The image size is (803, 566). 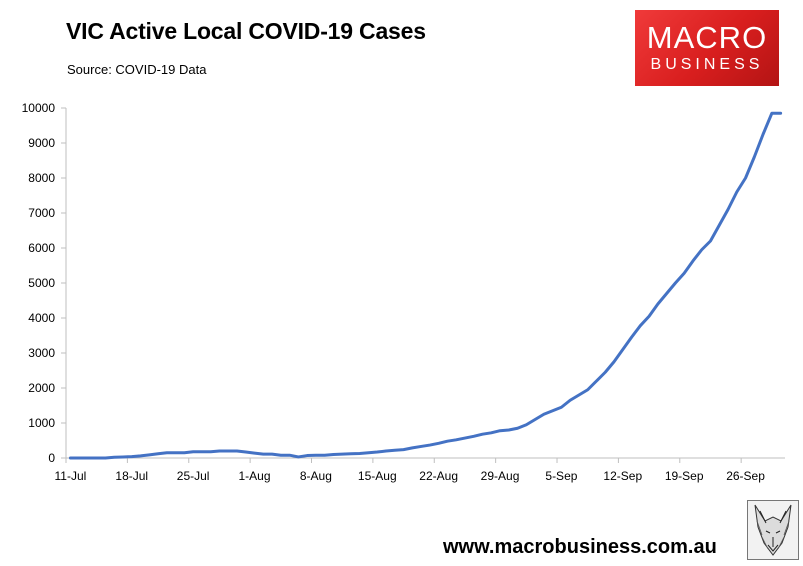 What do you see at coordinates (622, 476) in the screenshot?
I see `x-tick-label: 12-Sep` at bounding box center [622, 476].